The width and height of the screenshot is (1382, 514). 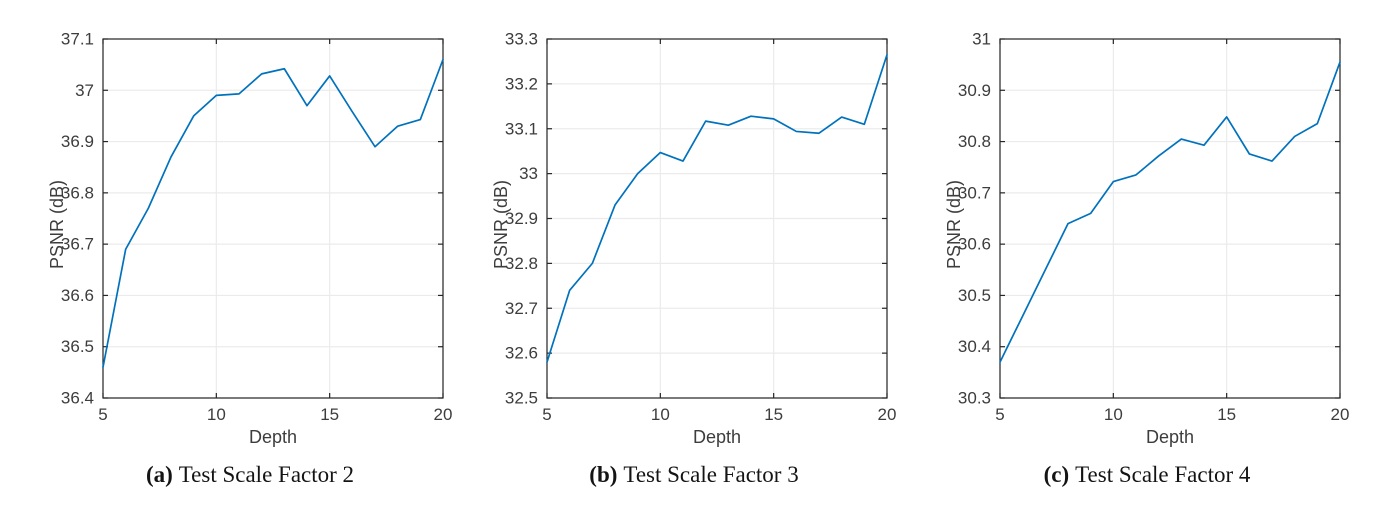 I want to click on y-tick-label: 30.7, so click(x=974, y=192).